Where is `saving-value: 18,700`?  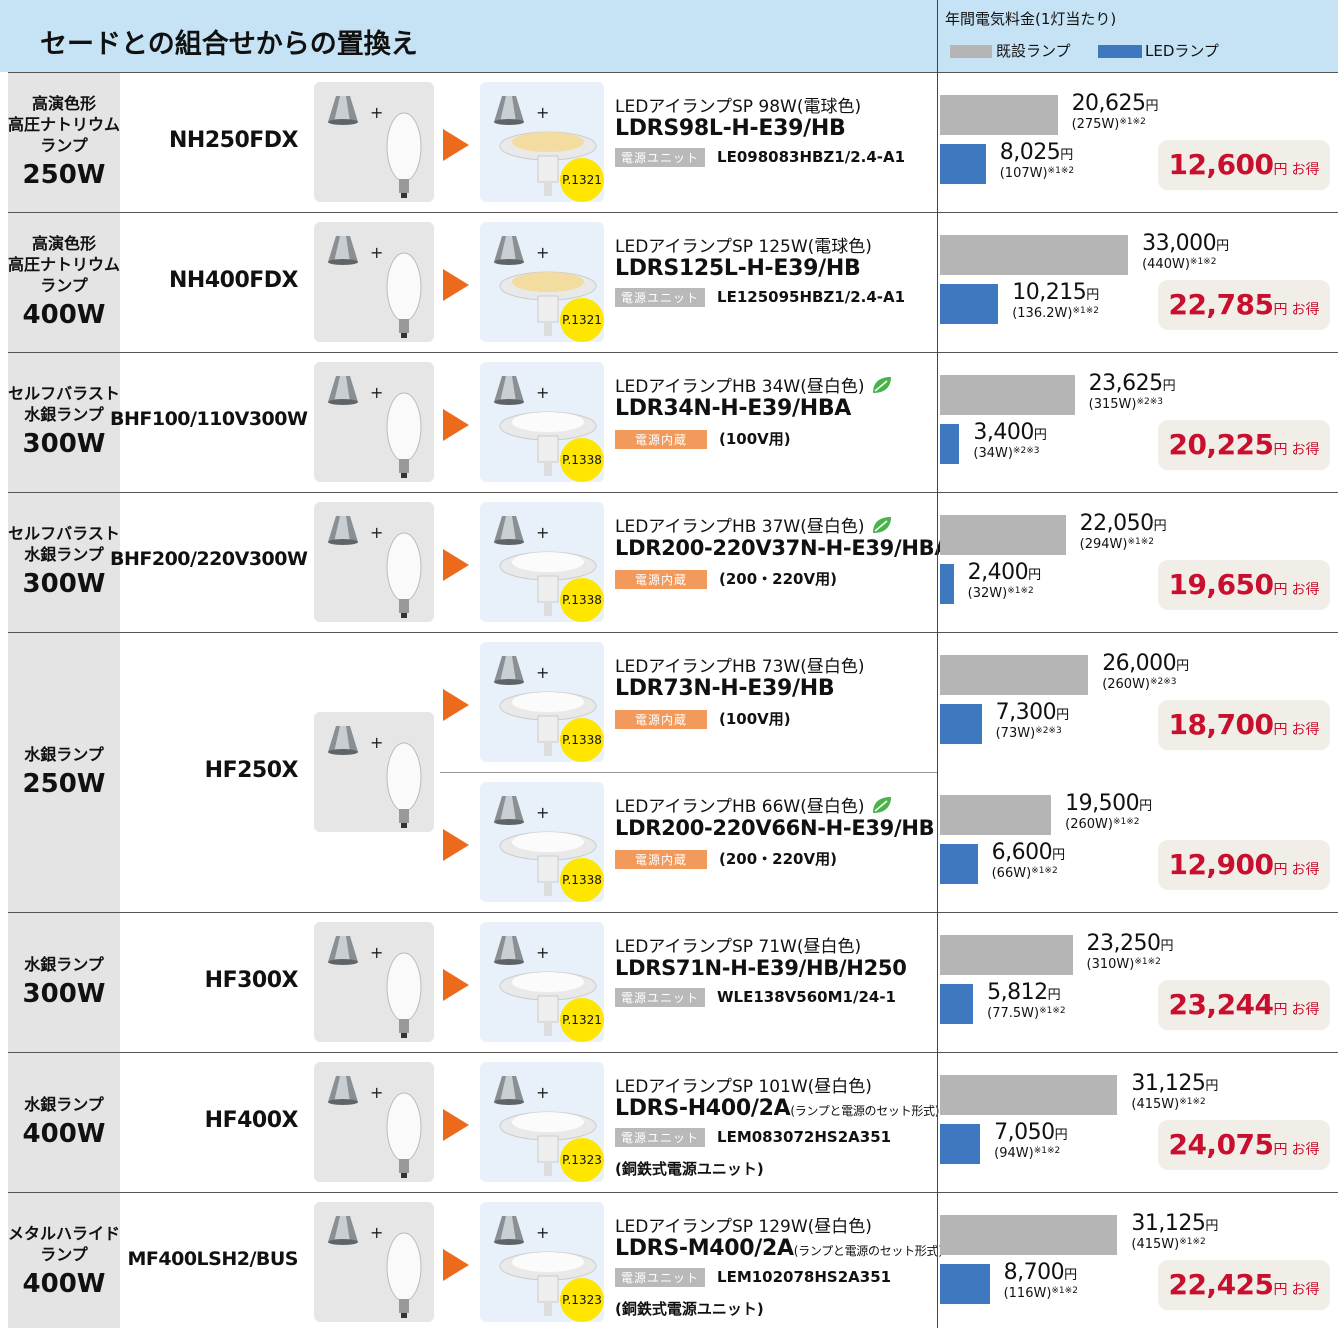
saving-value: 18,700 is located at coordinates (1221, 724).